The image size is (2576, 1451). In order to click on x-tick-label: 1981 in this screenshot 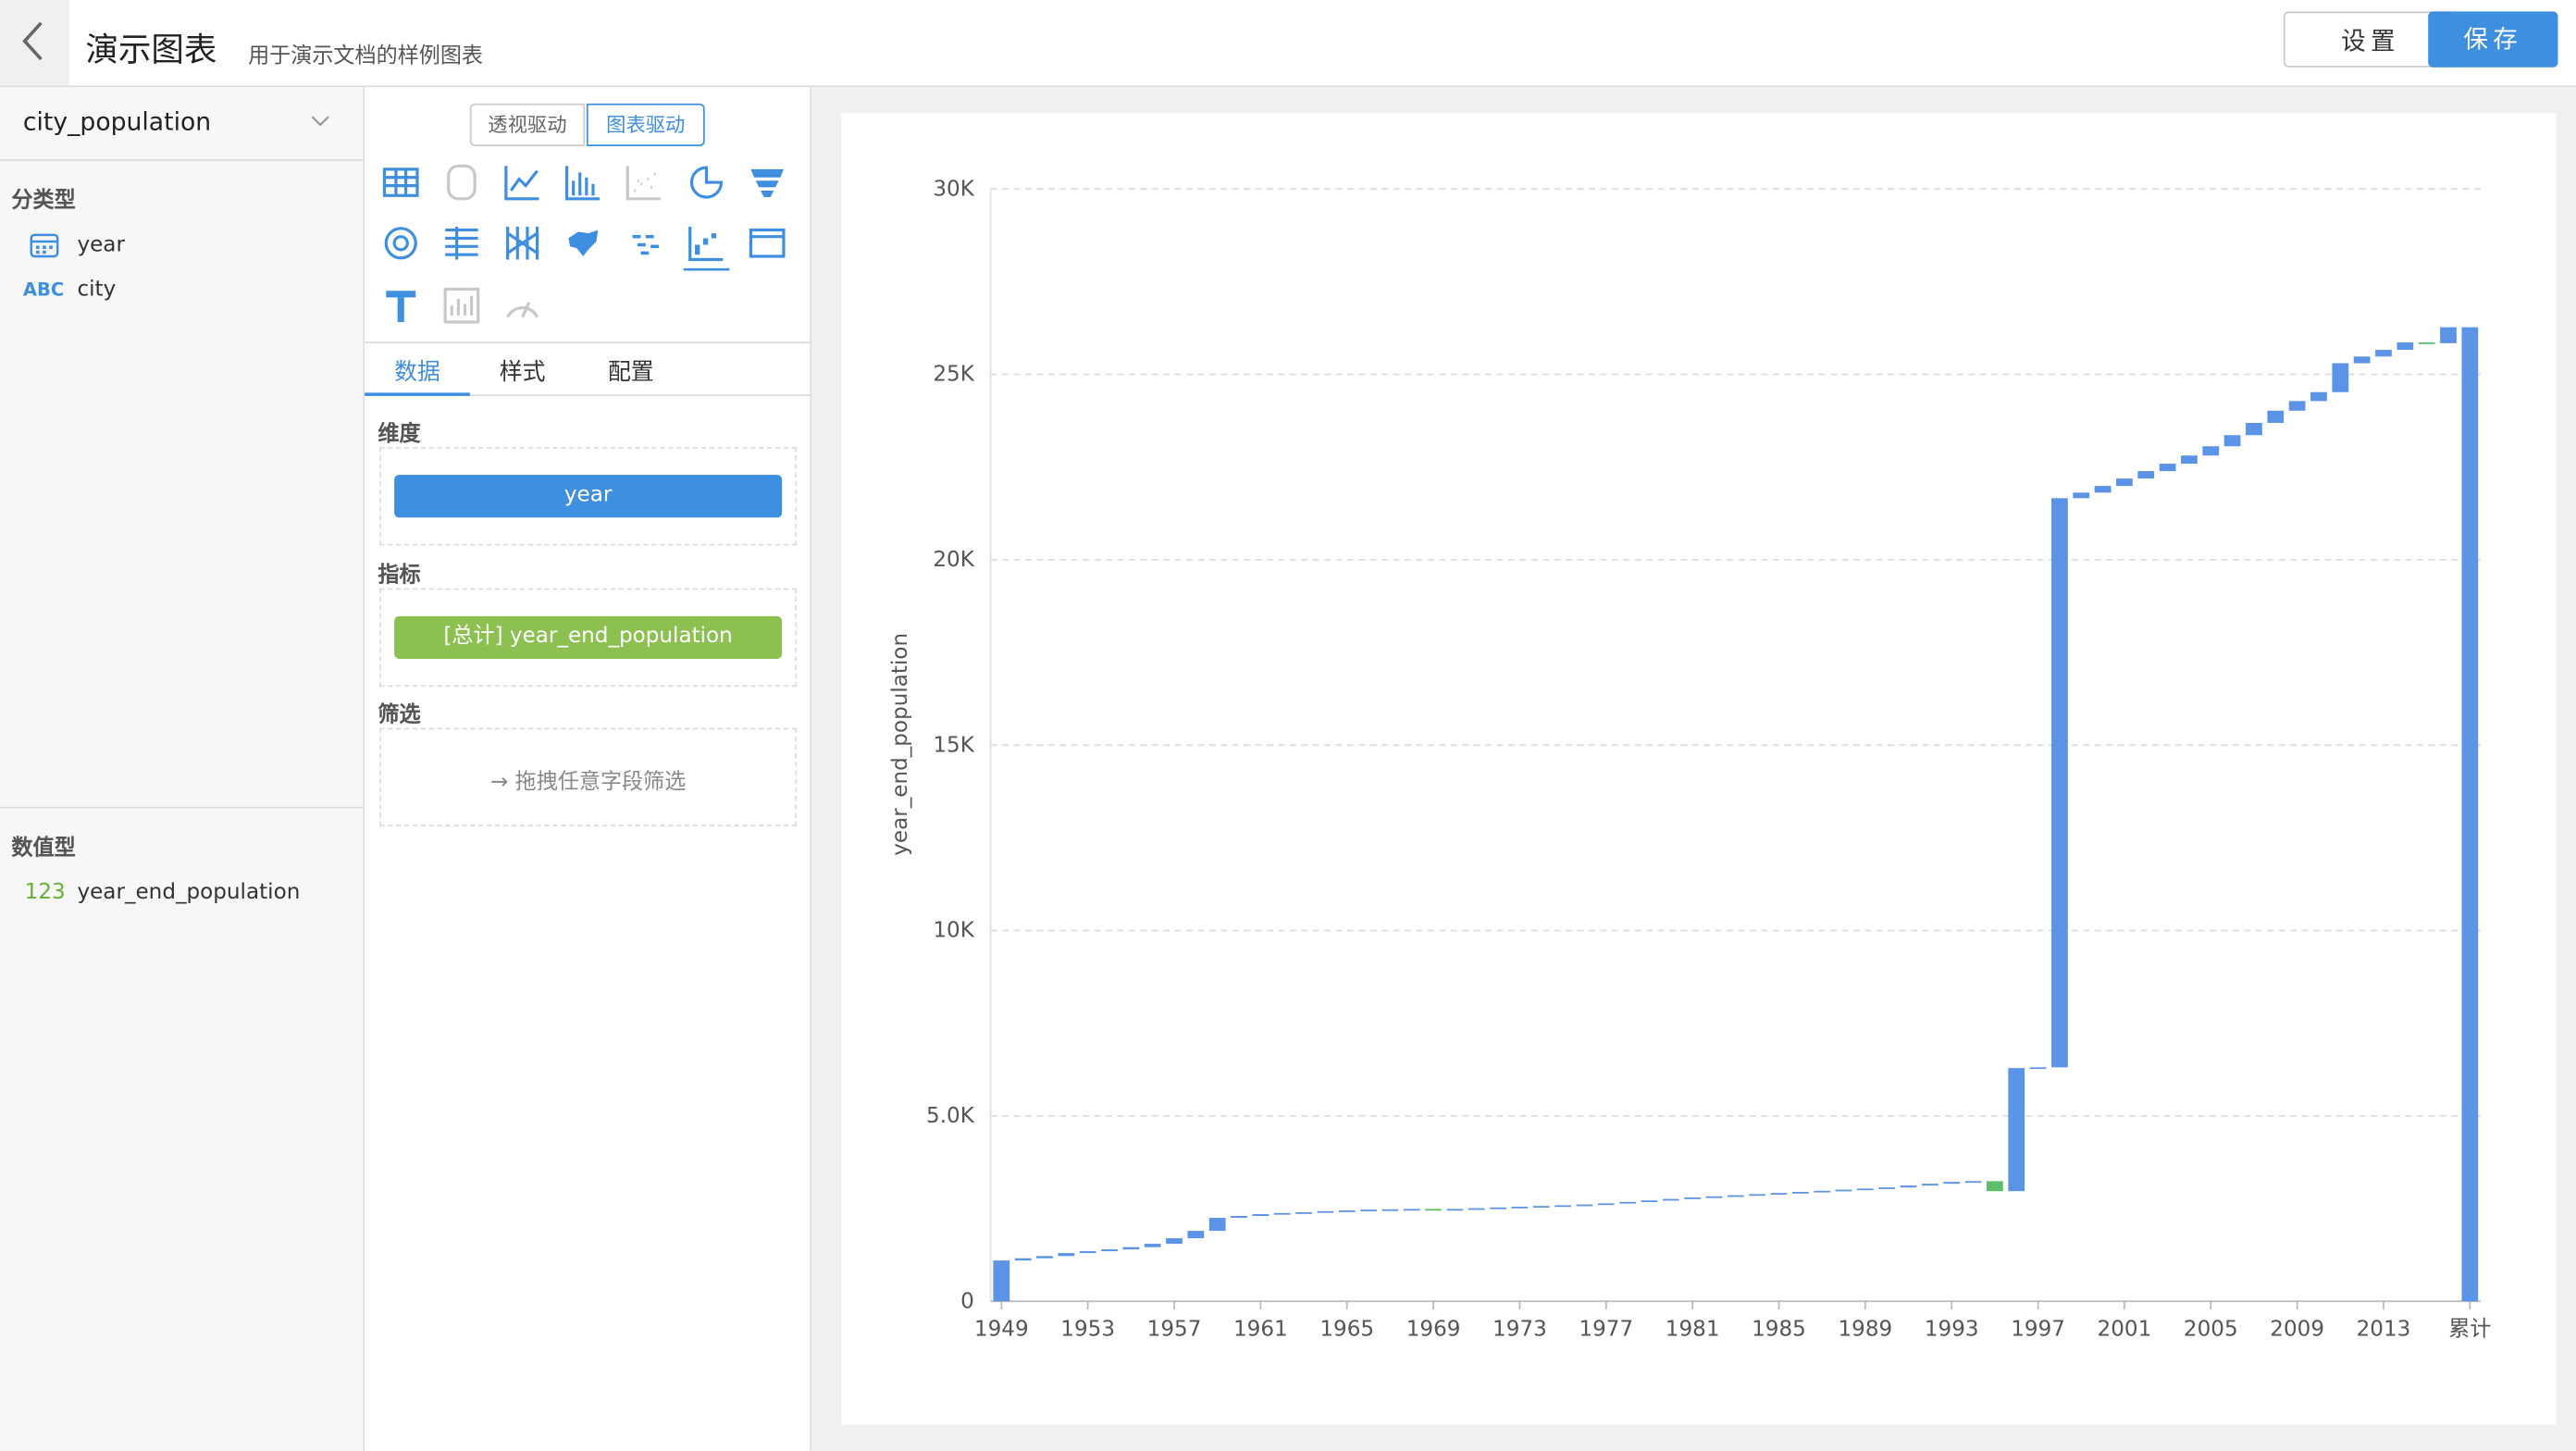, I will do `click(1693, 1329)`.